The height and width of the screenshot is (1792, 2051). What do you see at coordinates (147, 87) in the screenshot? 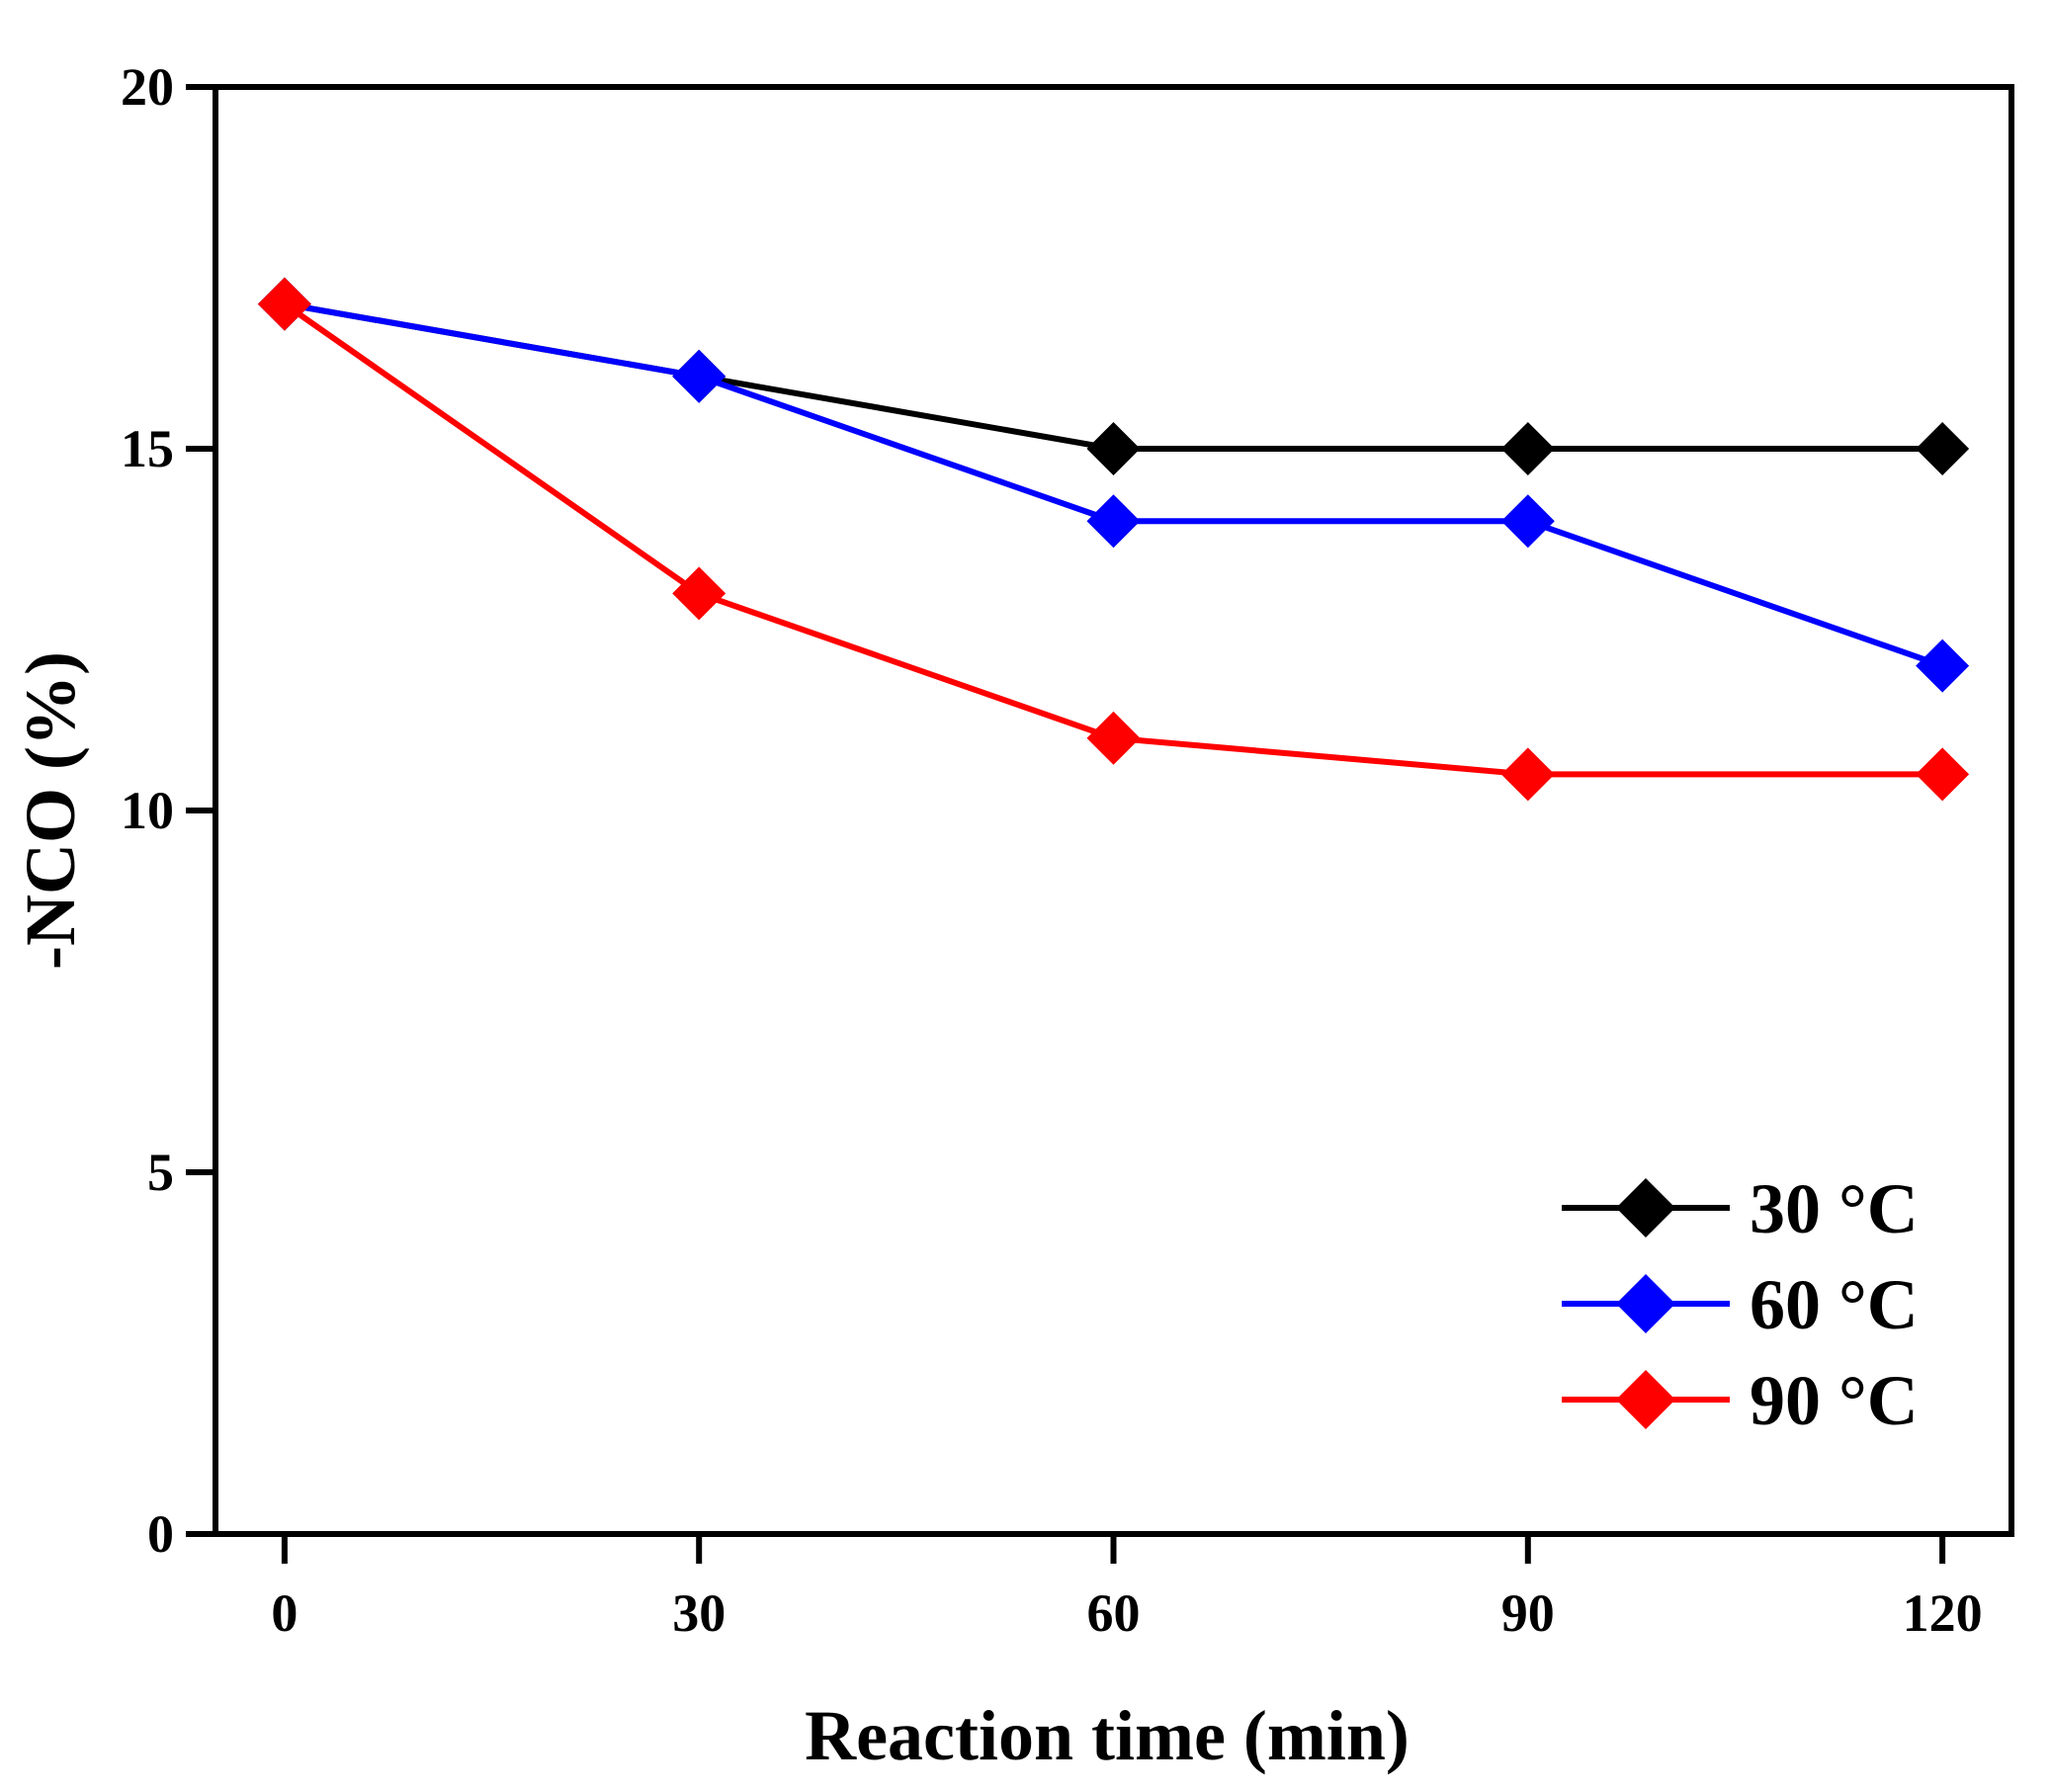
I see `y-tick-label: 20` at bounding box center [147, 87].